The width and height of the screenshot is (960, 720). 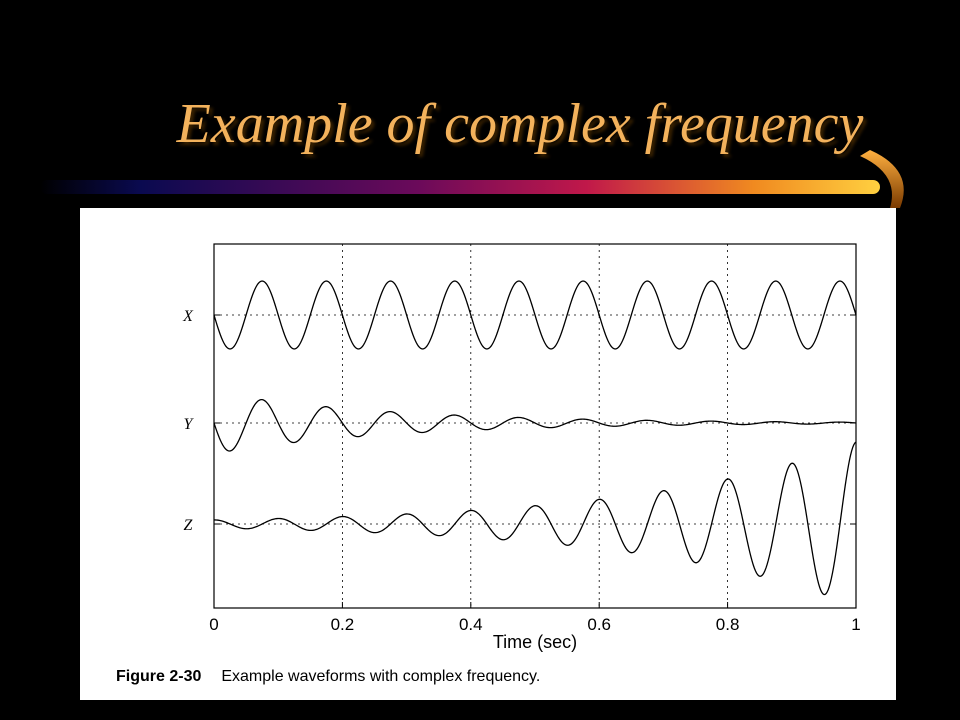 I want to click on x-axis-label: Time (sec), so click(x=535, y=642).